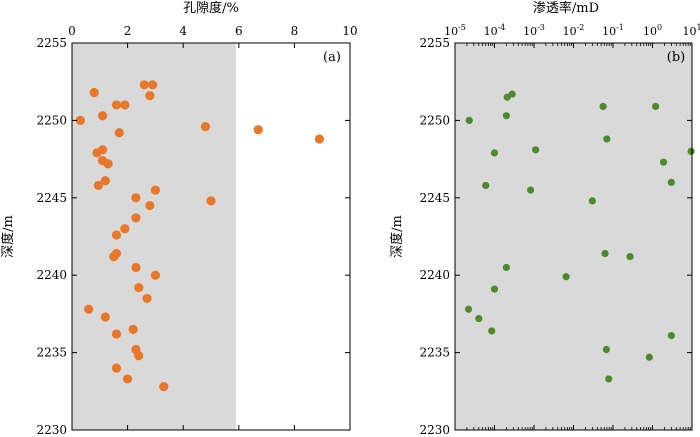  I want to click on x-tick-label: 10⁻¹, so click(613, 30).